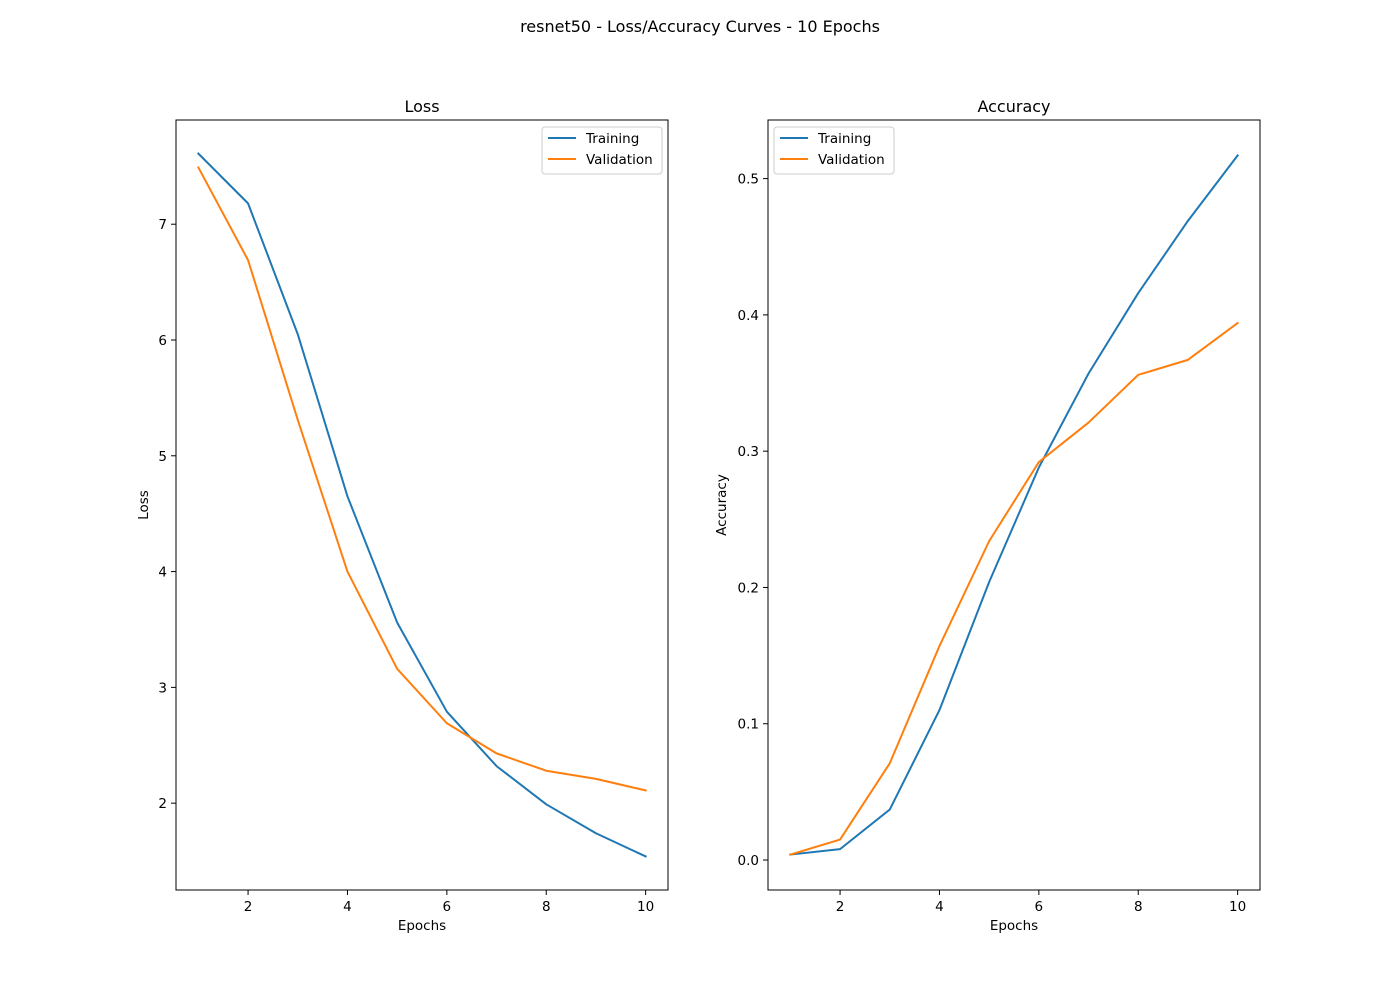 The width and height of the screenshot is (1400, 1000). What do you see at coordinates (162, 804) in the screenshot?
I see `chart-0-y-tick-label: 2` at bounding box center [162, 804].